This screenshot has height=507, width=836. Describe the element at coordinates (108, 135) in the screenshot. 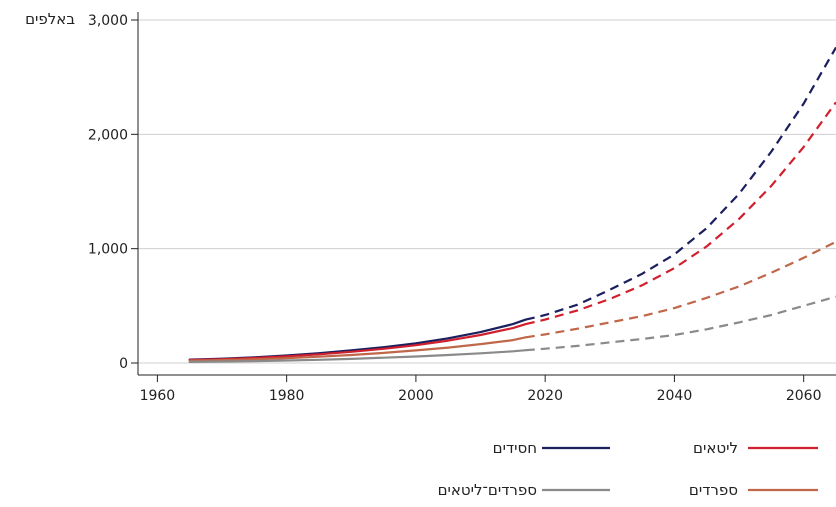

I see `y-tick-label: 2,000` at that location.